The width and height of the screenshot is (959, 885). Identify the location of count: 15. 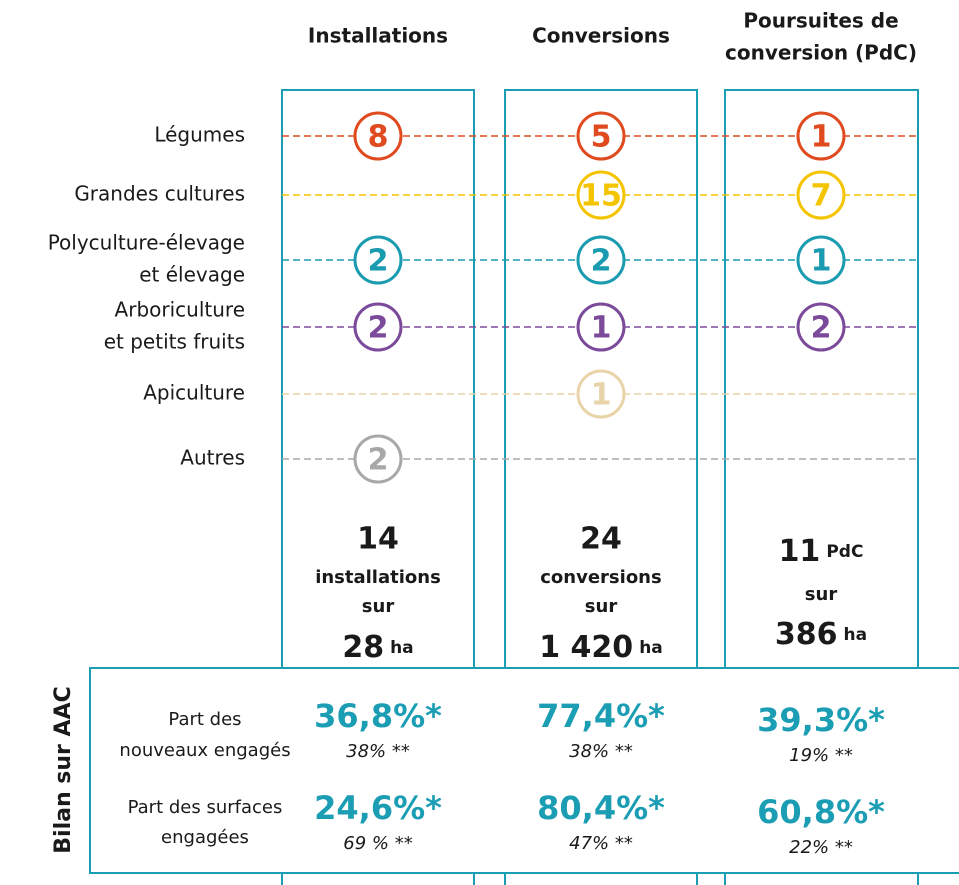
(601, 196).